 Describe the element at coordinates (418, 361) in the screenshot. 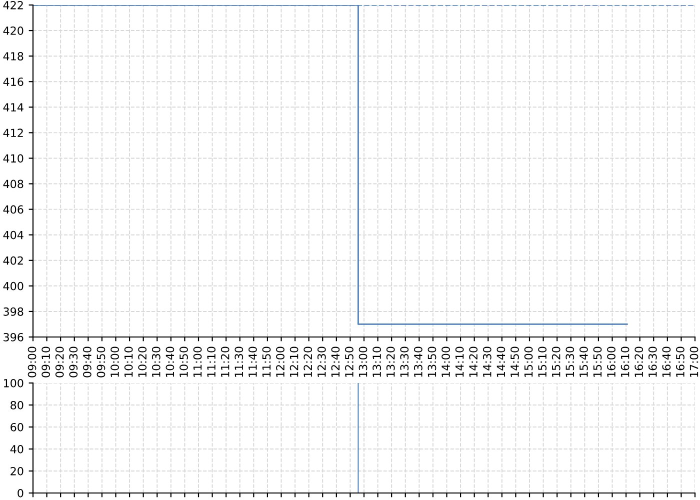

I see `x-tick-label: 13:40` at that location.